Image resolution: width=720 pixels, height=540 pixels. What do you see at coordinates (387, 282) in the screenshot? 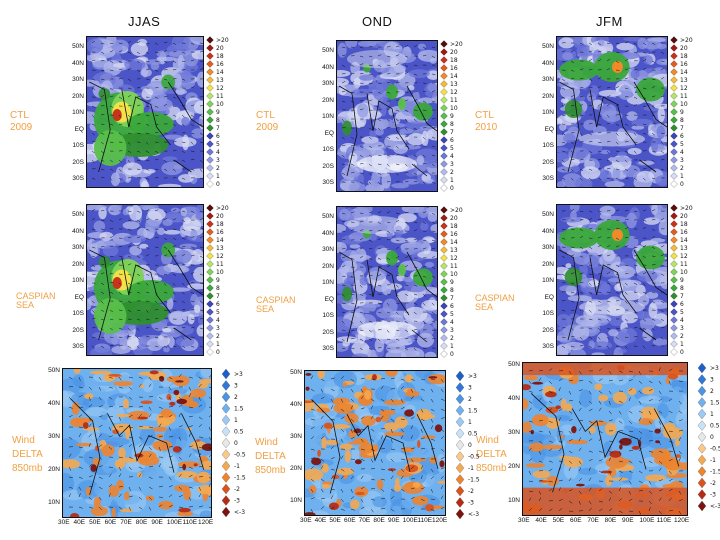
I see `precip-map-panel` at bounding box center [387, 282].